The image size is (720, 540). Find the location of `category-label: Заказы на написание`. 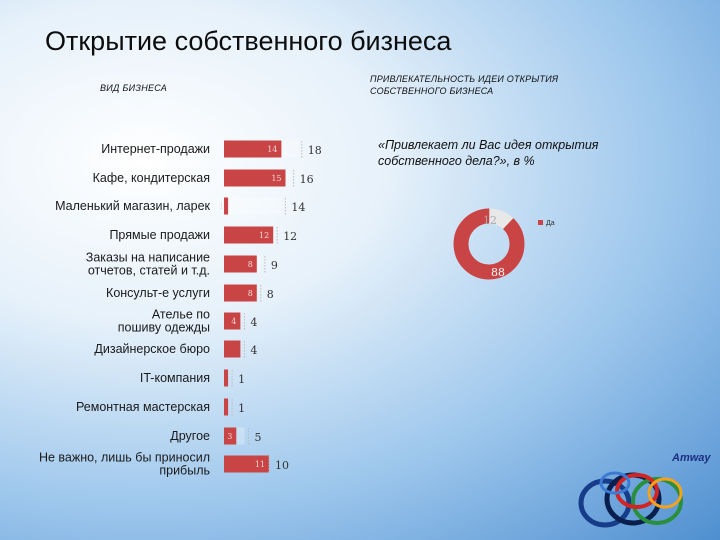

category-label: Заказы на написание is located at coordinates (148, 258).